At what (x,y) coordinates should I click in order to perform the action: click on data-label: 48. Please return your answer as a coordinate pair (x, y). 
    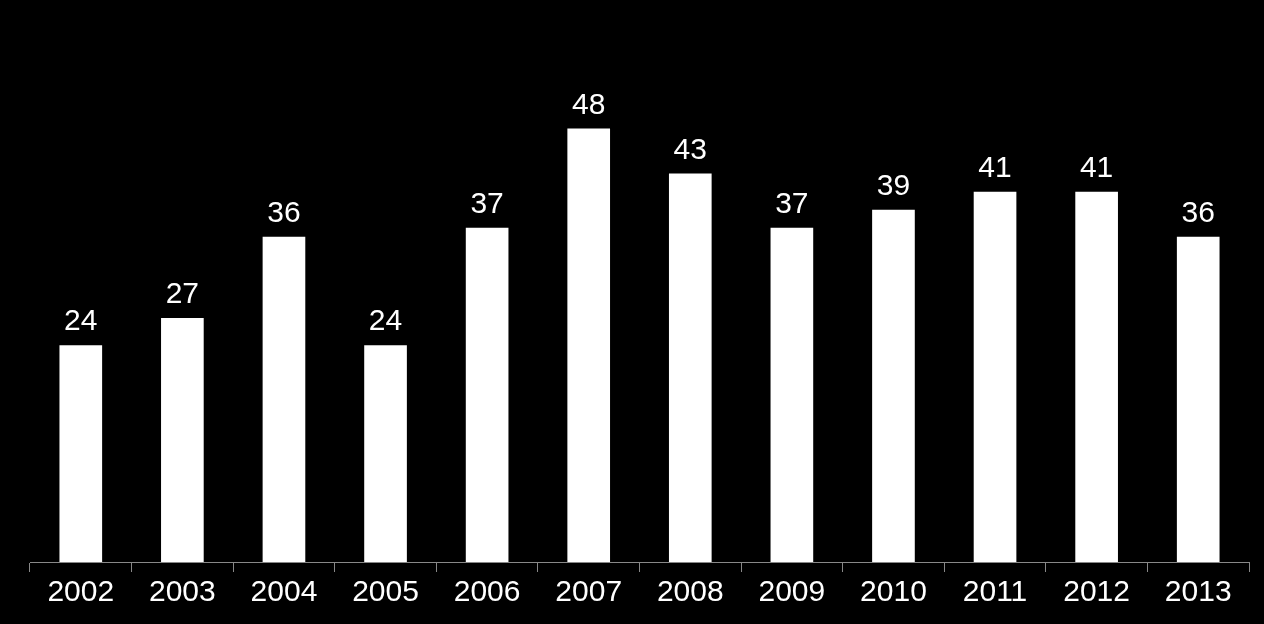
    Looking at the image, I should click on (589, 103).